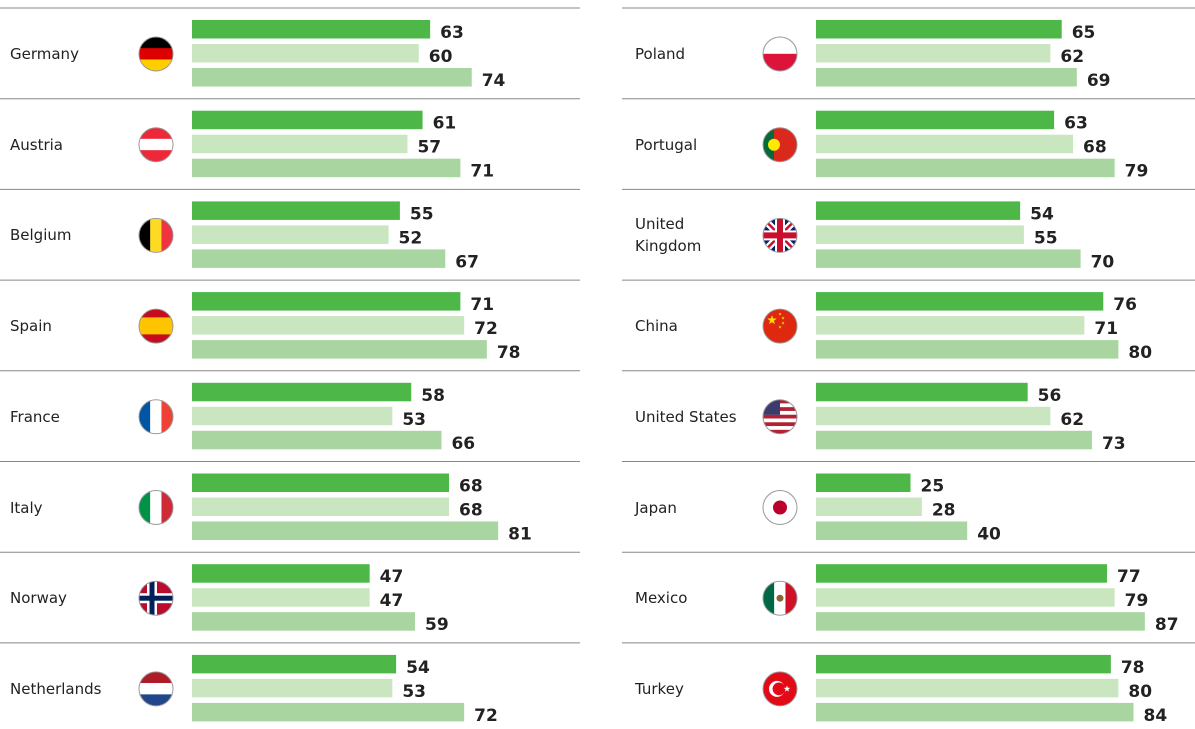 This screenshot has height=729, width=1195. What do you see at coordinates (36, 144) in the screenshot?
I see `country-label: Austria` at bounding box center [36, 144].